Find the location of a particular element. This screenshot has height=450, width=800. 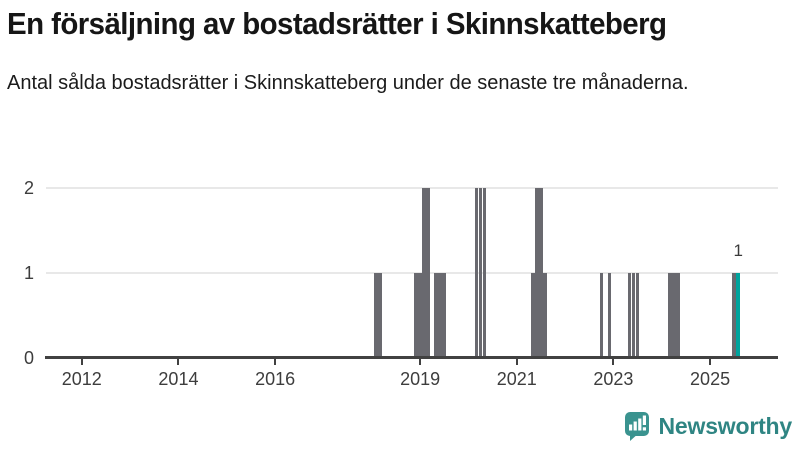

x-axis-line is located at coordinates (411, 357).